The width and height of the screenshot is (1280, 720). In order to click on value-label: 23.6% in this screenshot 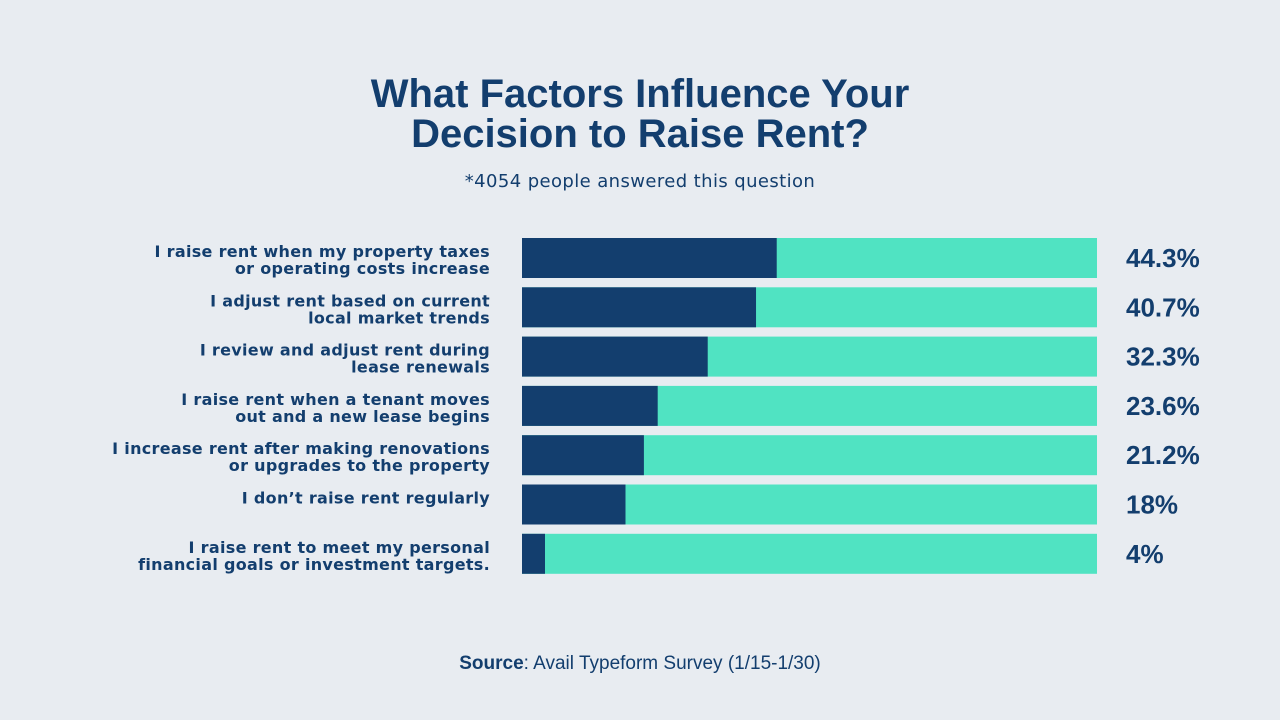, I will do `click(1163, 406)`.